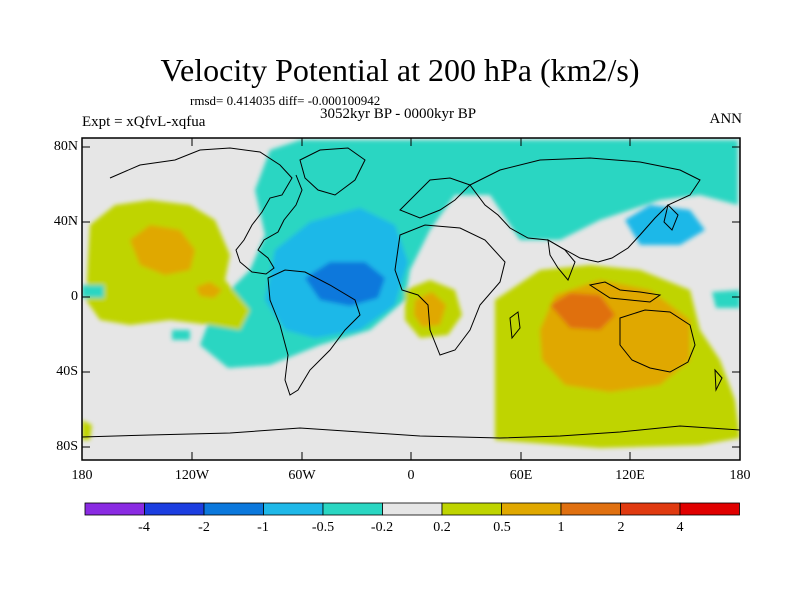  Describe the element at coordinates (74, 296) in the screenshot. I see `lat-label-0: 0` at that location.